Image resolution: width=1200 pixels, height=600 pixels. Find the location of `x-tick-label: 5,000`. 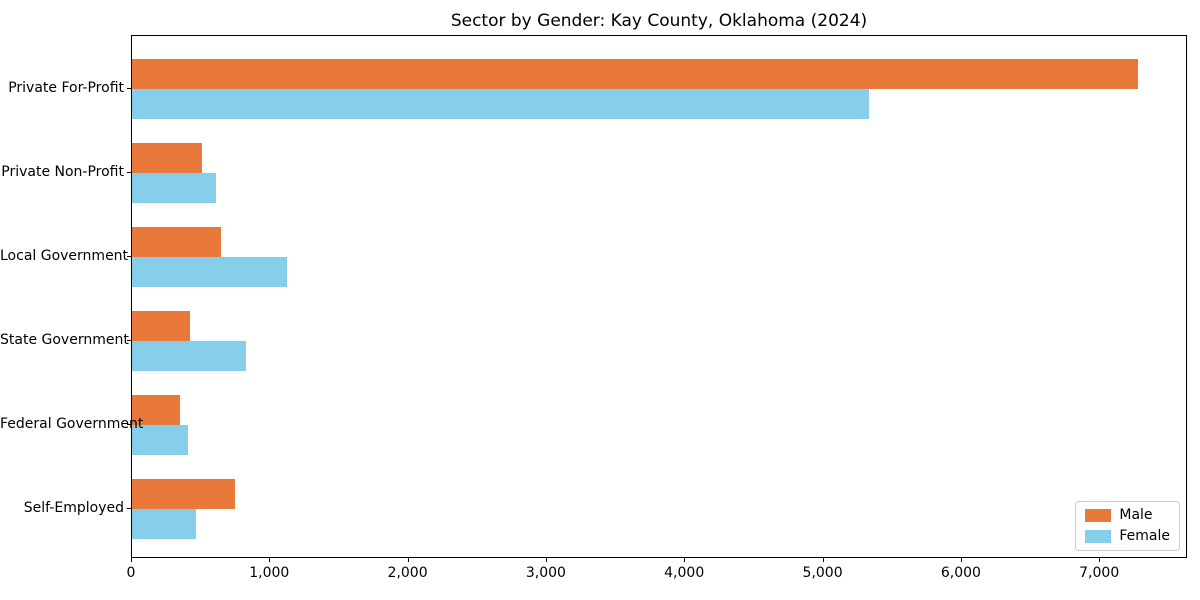

x-tick-label: 5,000 is located at coordinates (822, 573).